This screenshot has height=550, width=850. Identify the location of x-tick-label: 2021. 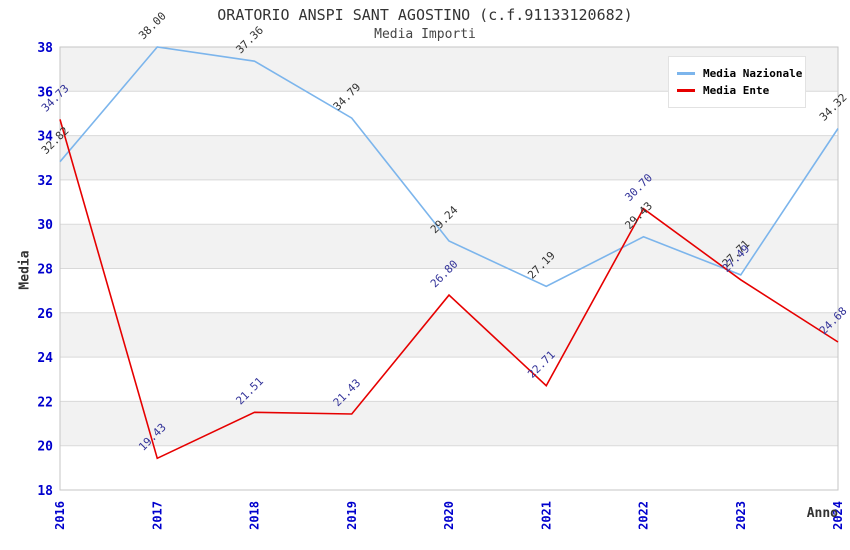
(546, 515).